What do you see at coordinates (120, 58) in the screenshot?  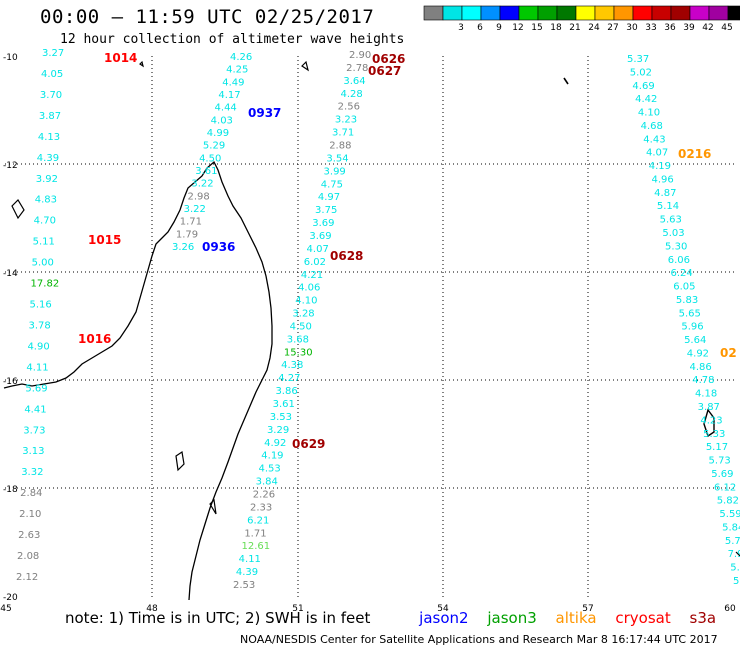 I see `pass-time-label: 1014` at bounding box center [120, 58].